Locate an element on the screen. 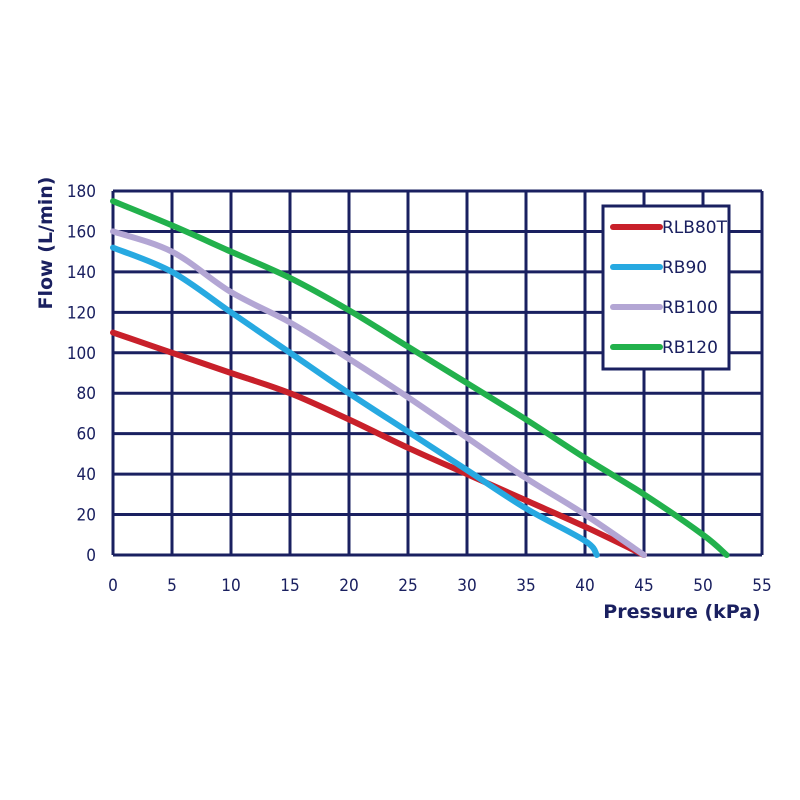  x-tick-label: 25 is located at coordinates (407, 586).